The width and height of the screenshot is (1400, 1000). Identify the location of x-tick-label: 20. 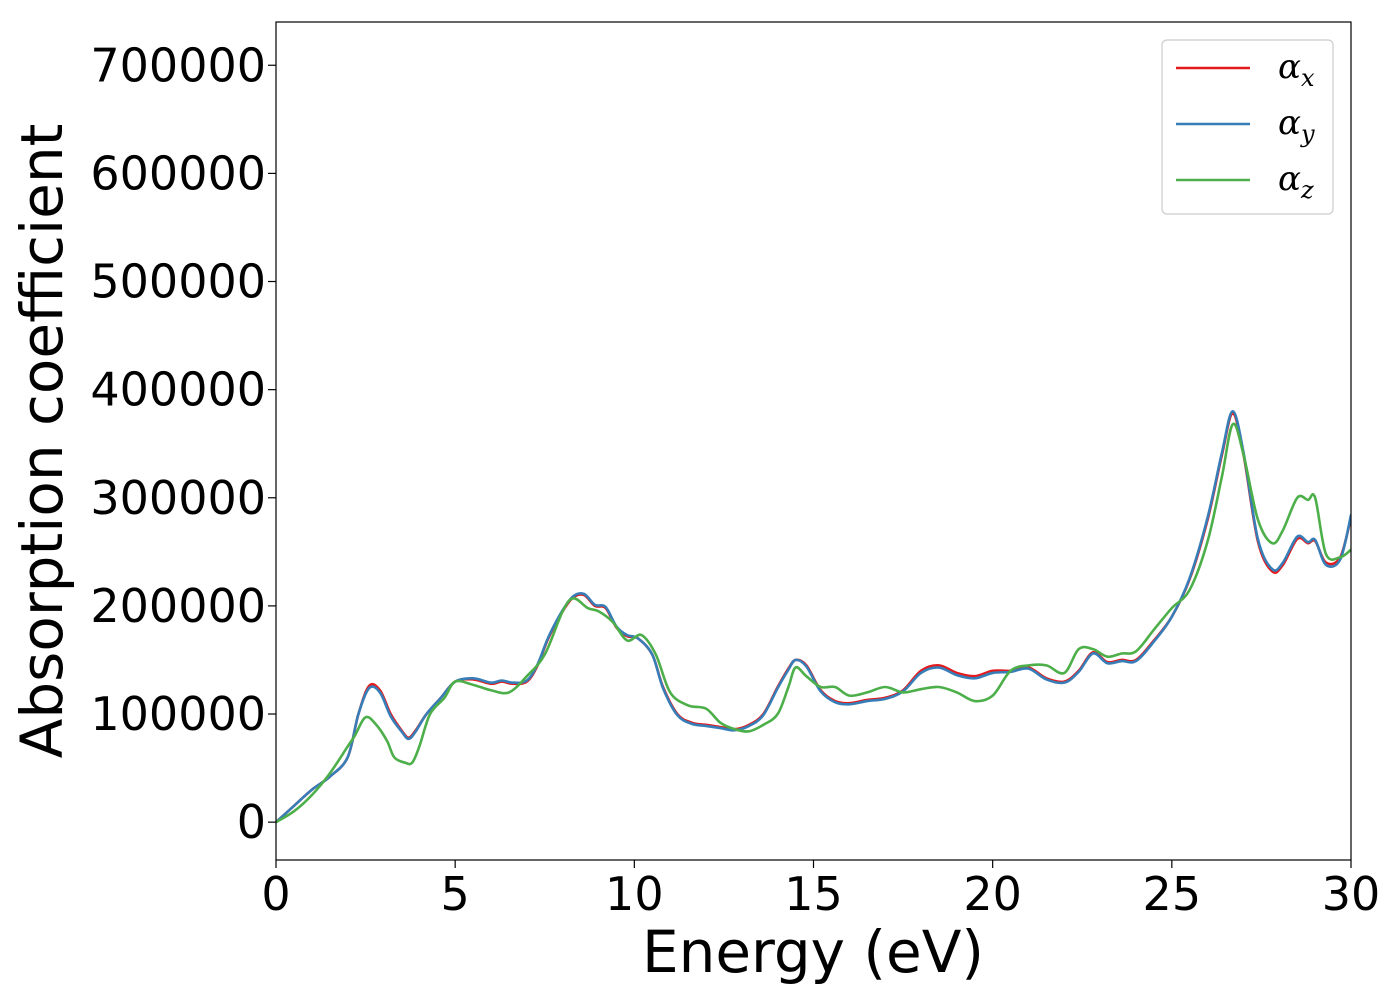
(992, 894).